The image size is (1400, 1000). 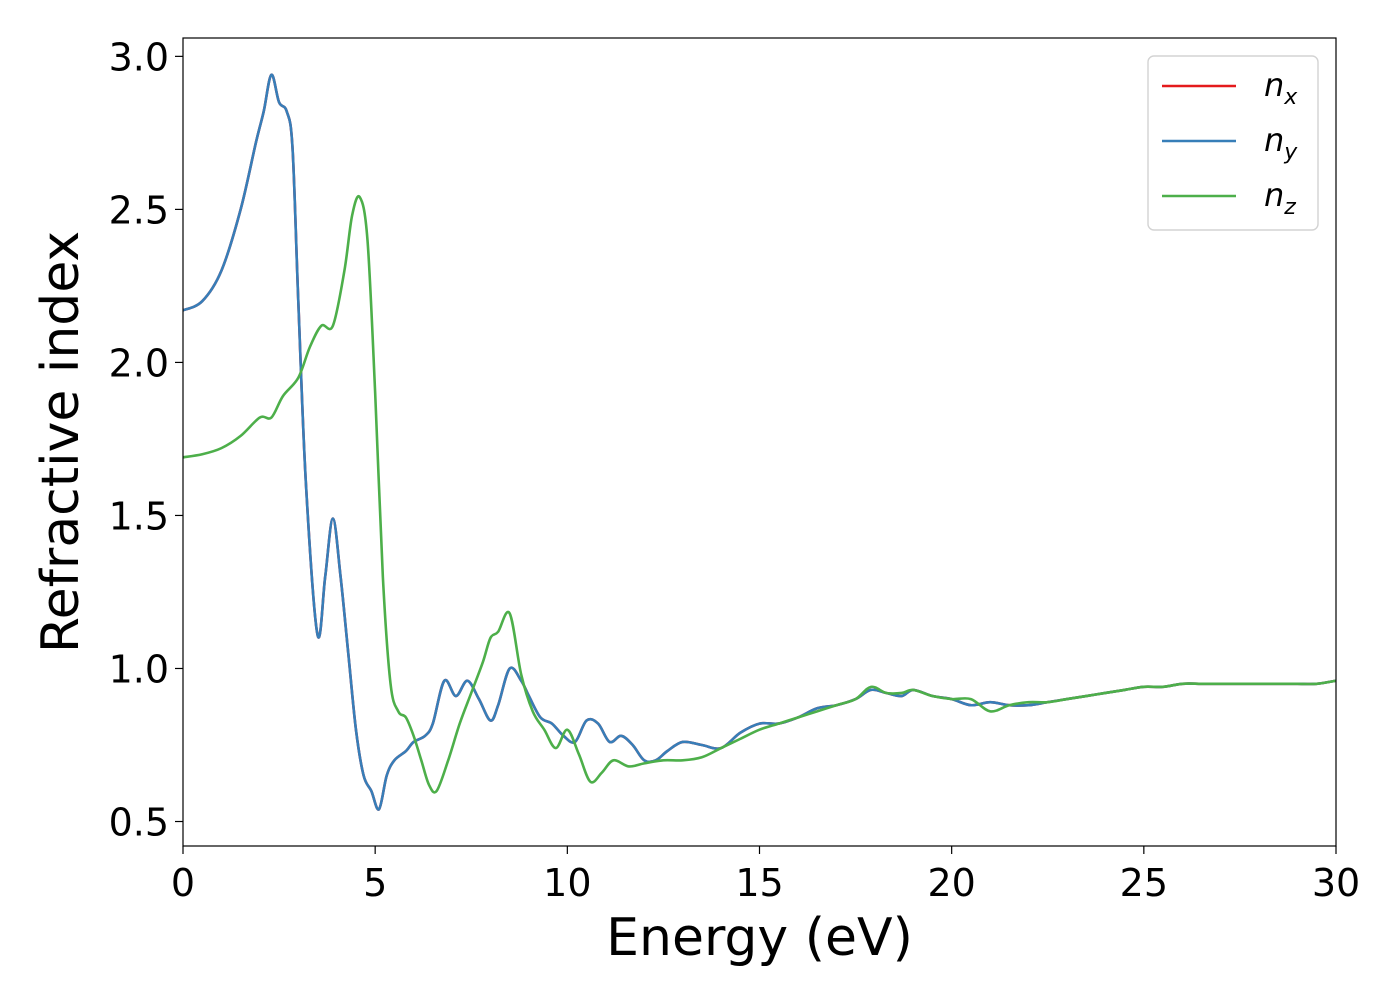 I want to click on x-tick-label: 25, so click(x=1144, y=883).